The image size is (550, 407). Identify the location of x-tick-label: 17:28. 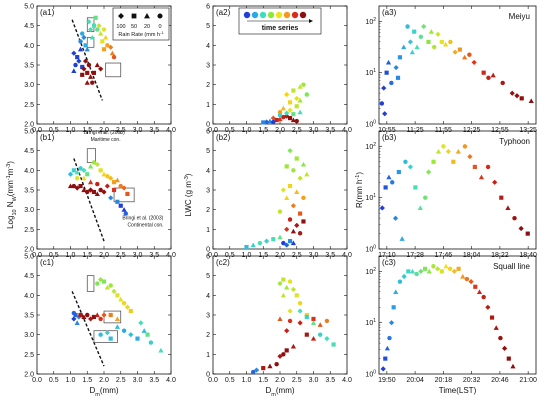
(415, 255).